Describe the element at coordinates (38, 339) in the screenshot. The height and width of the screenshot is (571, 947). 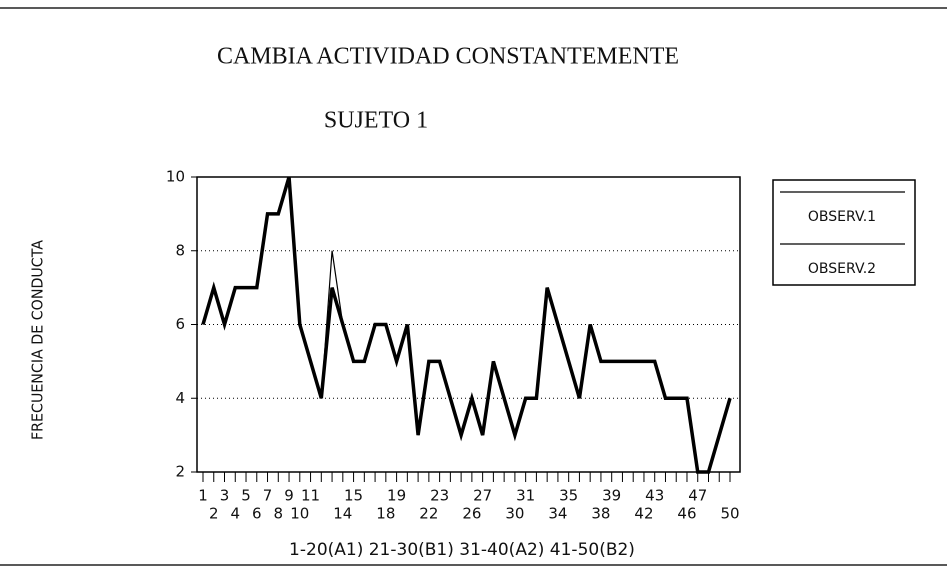
I see `y-axis-label: FRECUENCIA DE CONDUCTA` at that location.